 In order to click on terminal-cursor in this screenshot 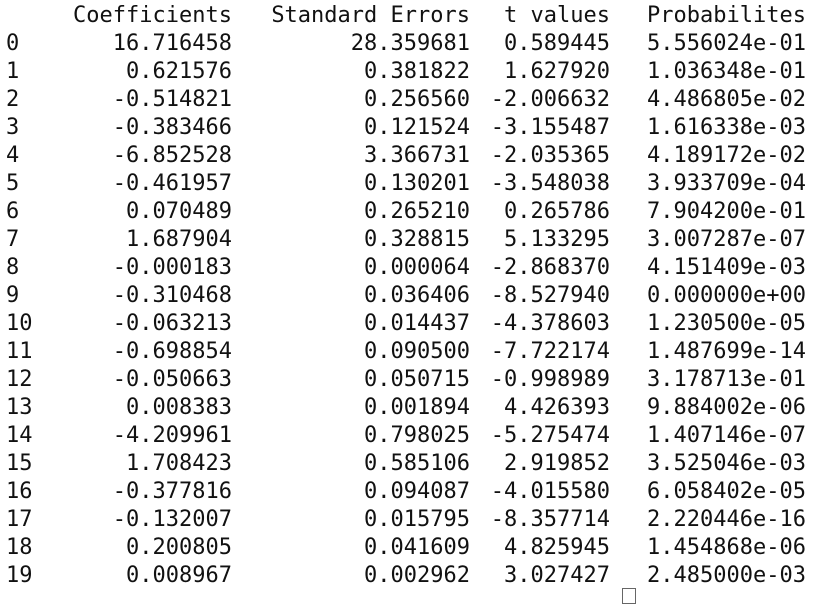, I will do `click(629, 596)`.